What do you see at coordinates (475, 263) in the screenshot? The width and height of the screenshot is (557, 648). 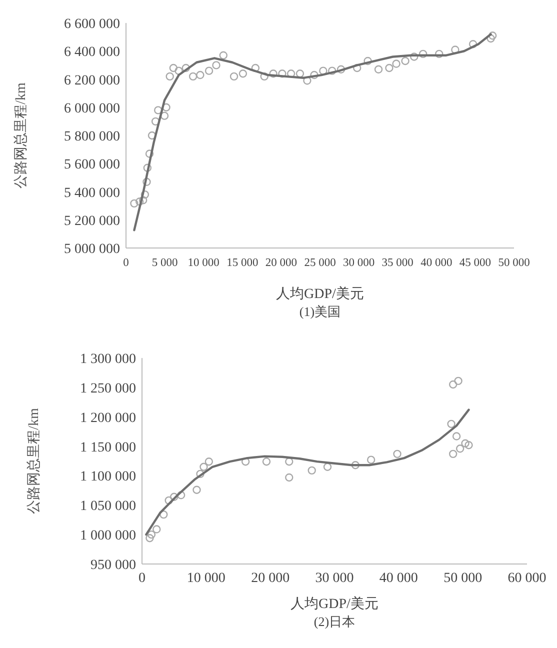 I see `x-tick-label: 45 000` at bounding box center [475, 263].